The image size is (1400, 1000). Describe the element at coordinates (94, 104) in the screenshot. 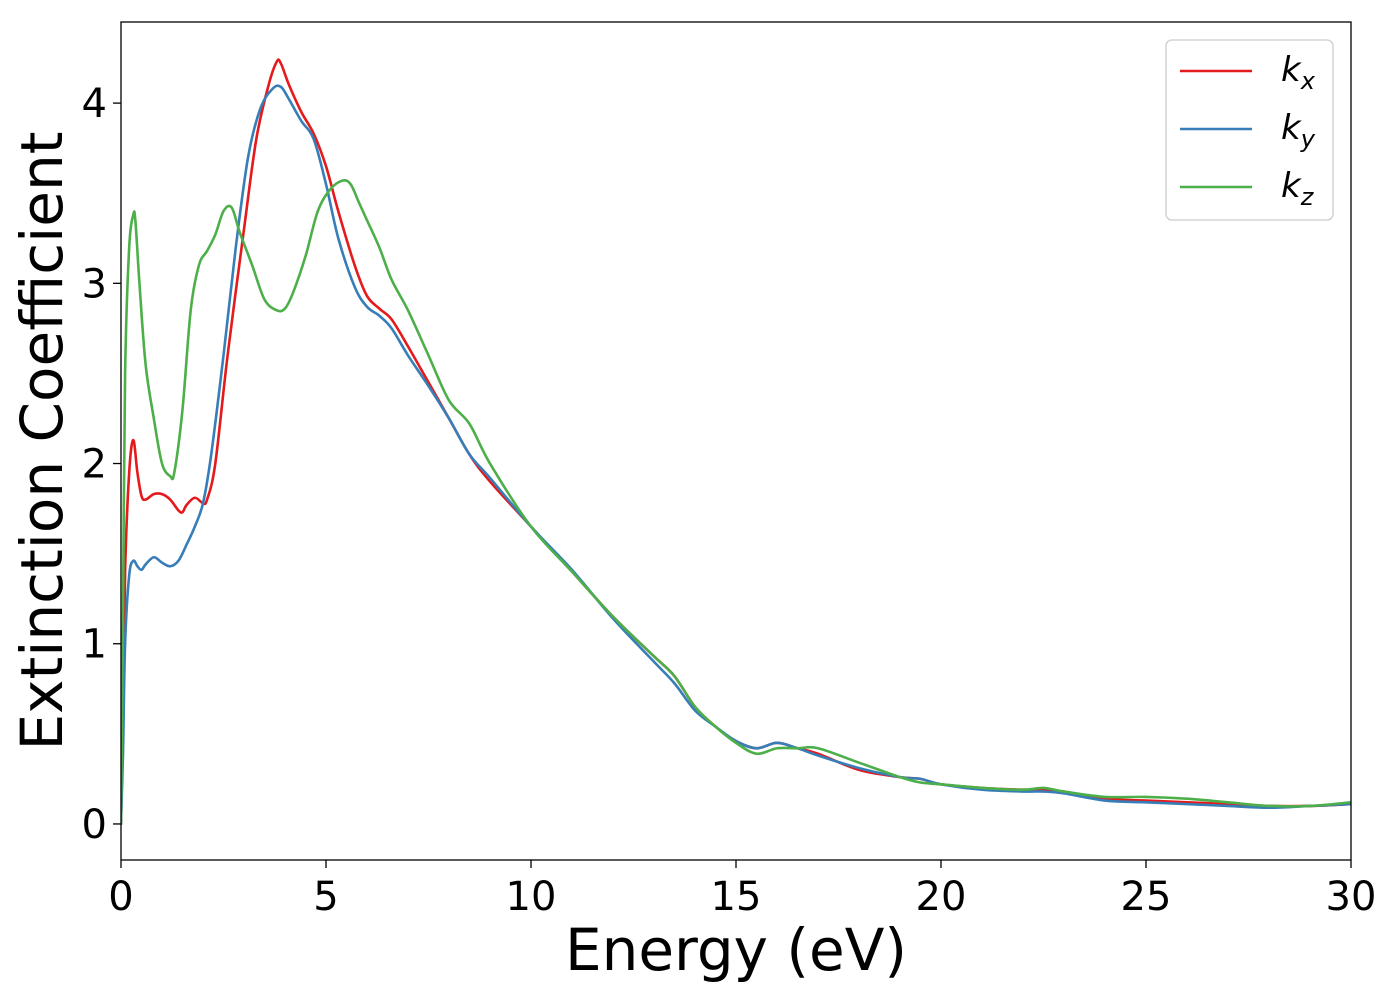

I see `y-tick-label: 4` at that location.